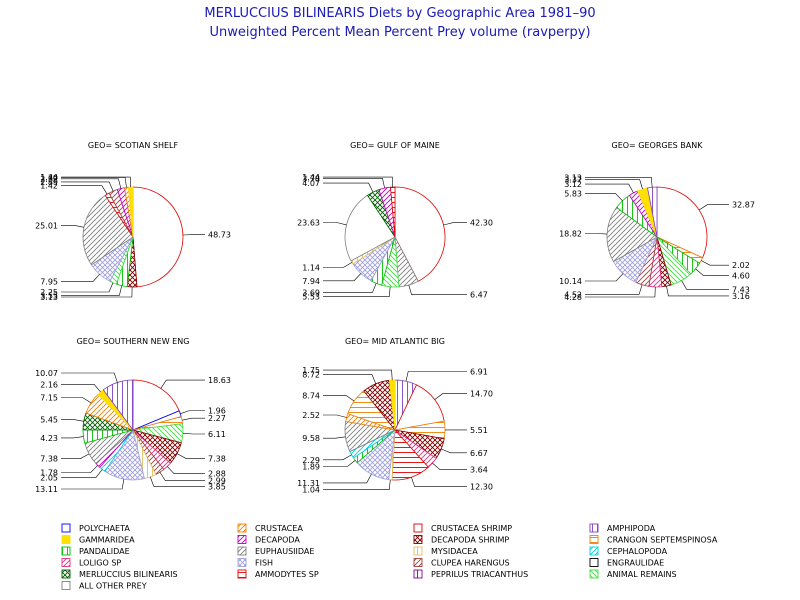  Describe the element at coordinates (219, 380) in the screenshot. I see `slice-label: 18.63` at that location.